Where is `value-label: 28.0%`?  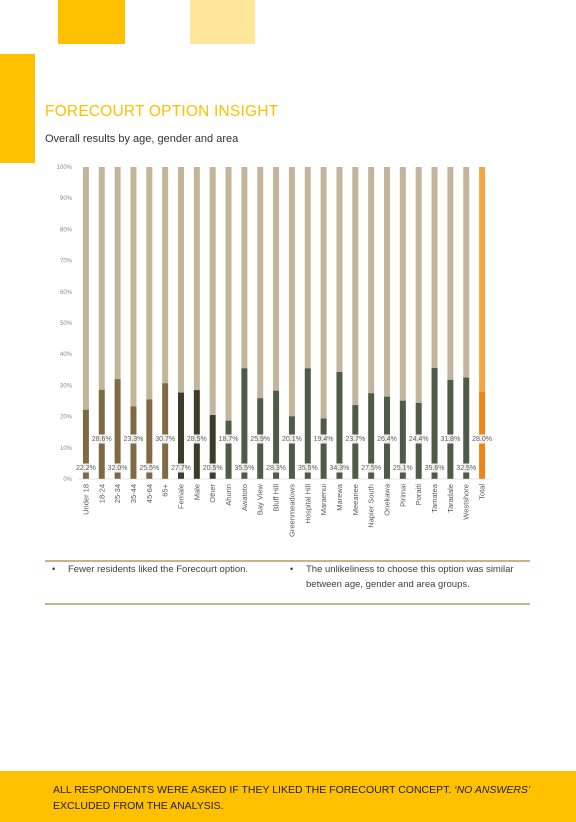 value-label: 28.0% is located at coordinates (482, 439).